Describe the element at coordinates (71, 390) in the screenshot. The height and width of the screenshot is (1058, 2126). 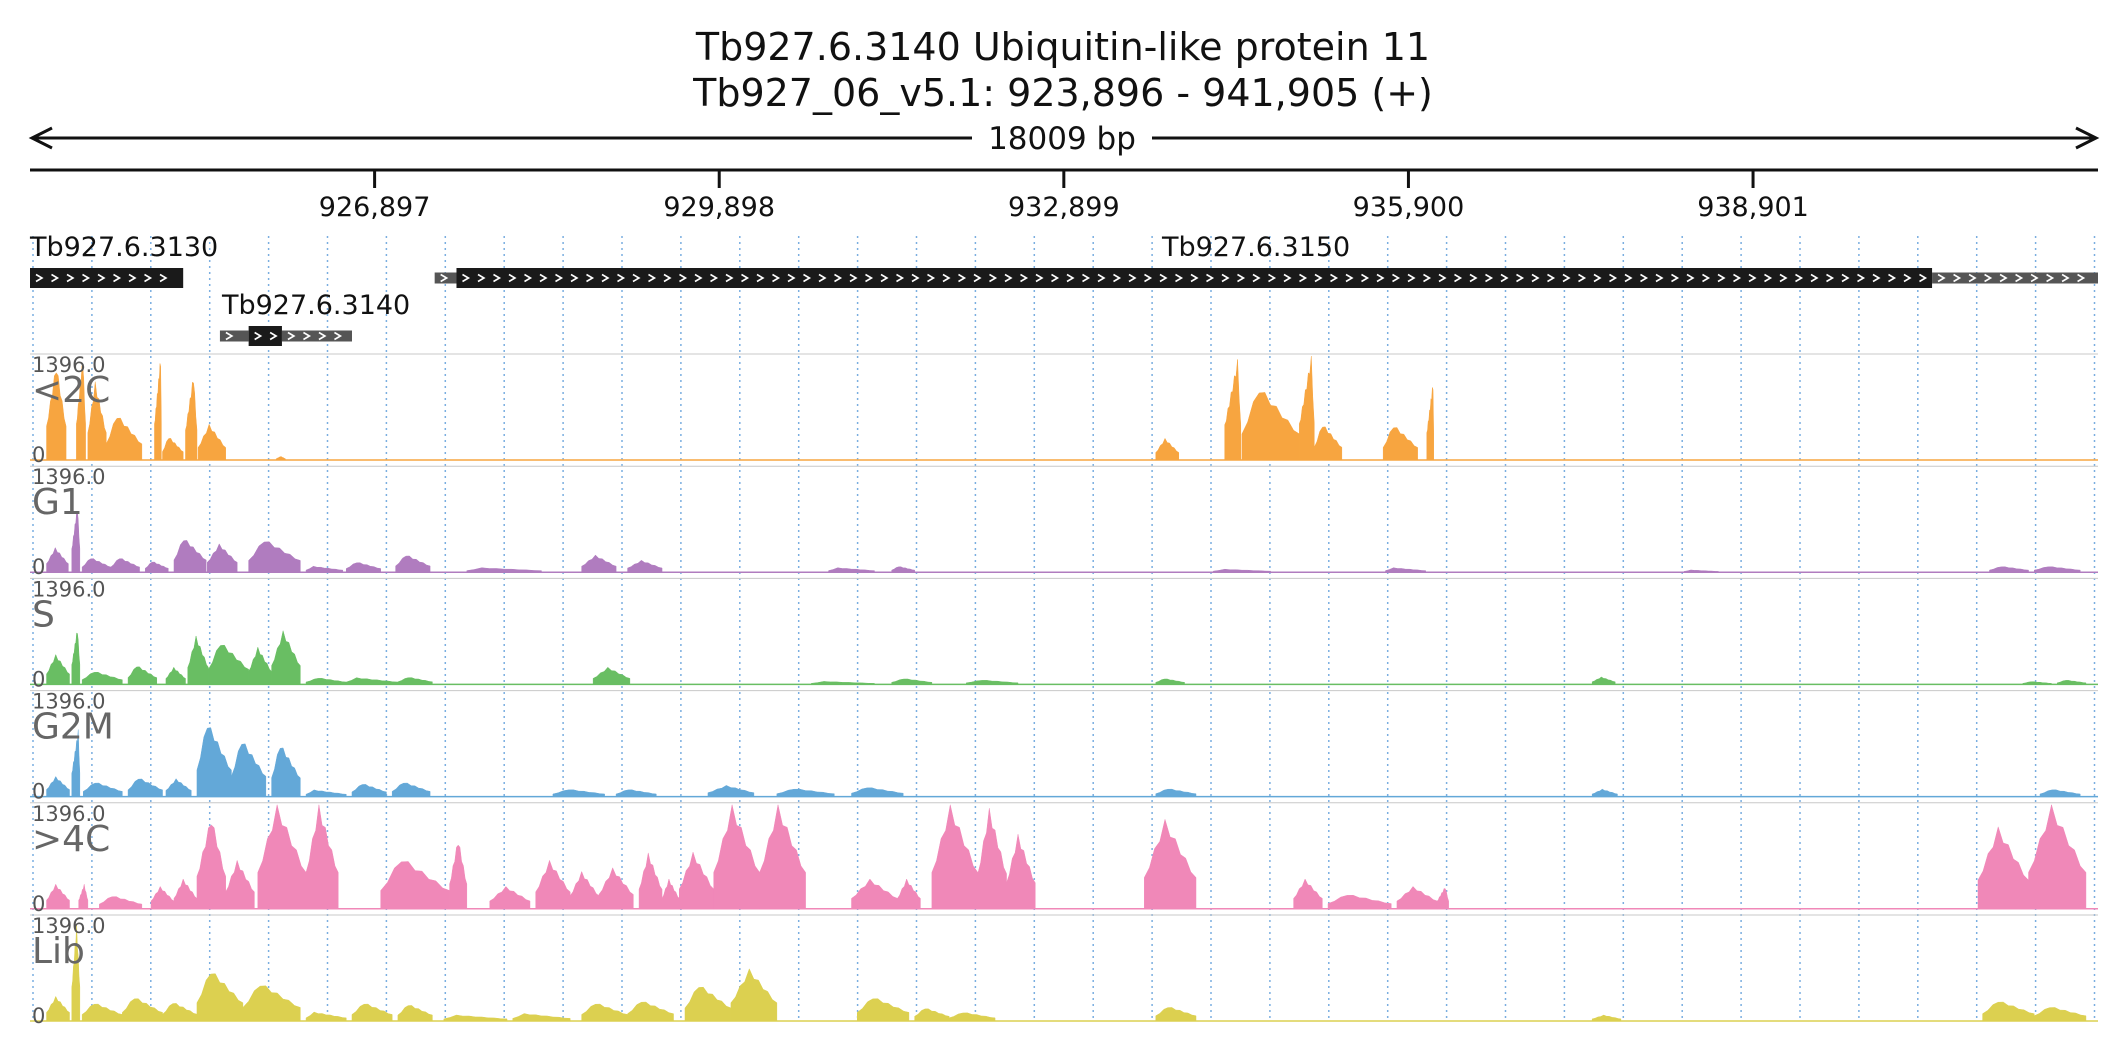
I see `track-name: <2C` at that location.